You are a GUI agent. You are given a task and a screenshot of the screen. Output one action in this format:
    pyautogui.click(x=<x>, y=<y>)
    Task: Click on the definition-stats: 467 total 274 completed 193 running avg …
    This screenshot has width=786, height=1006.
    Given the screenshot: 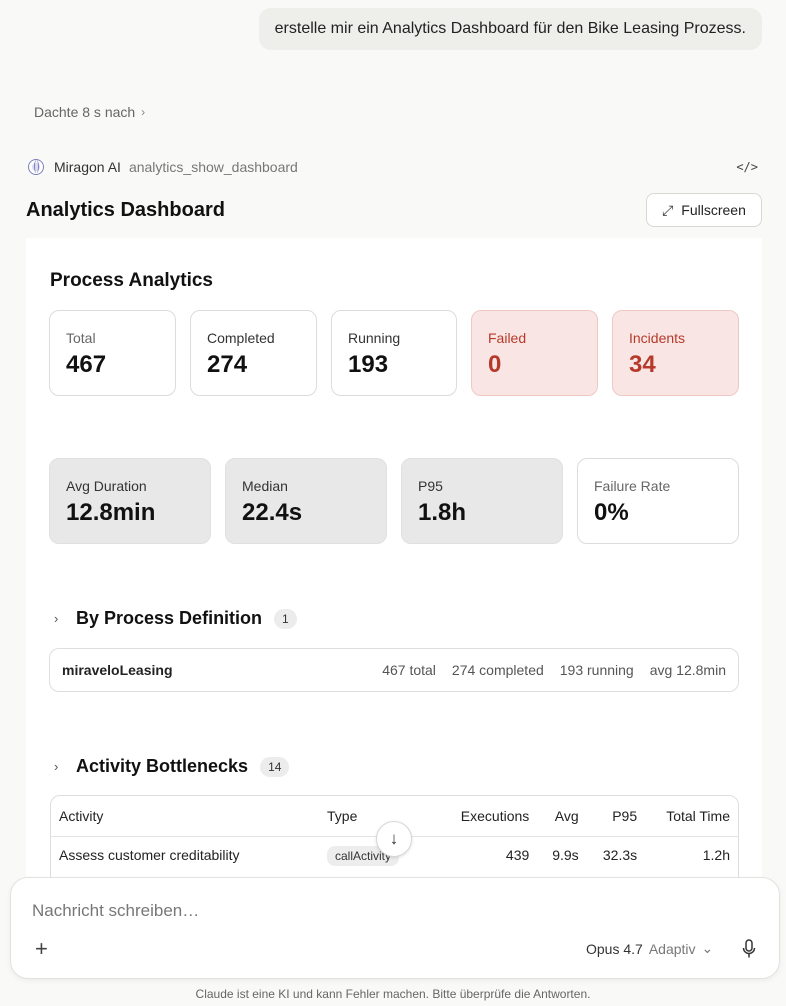 What is the action you would take?
    pyautogui.click(x=554, y=670)
    